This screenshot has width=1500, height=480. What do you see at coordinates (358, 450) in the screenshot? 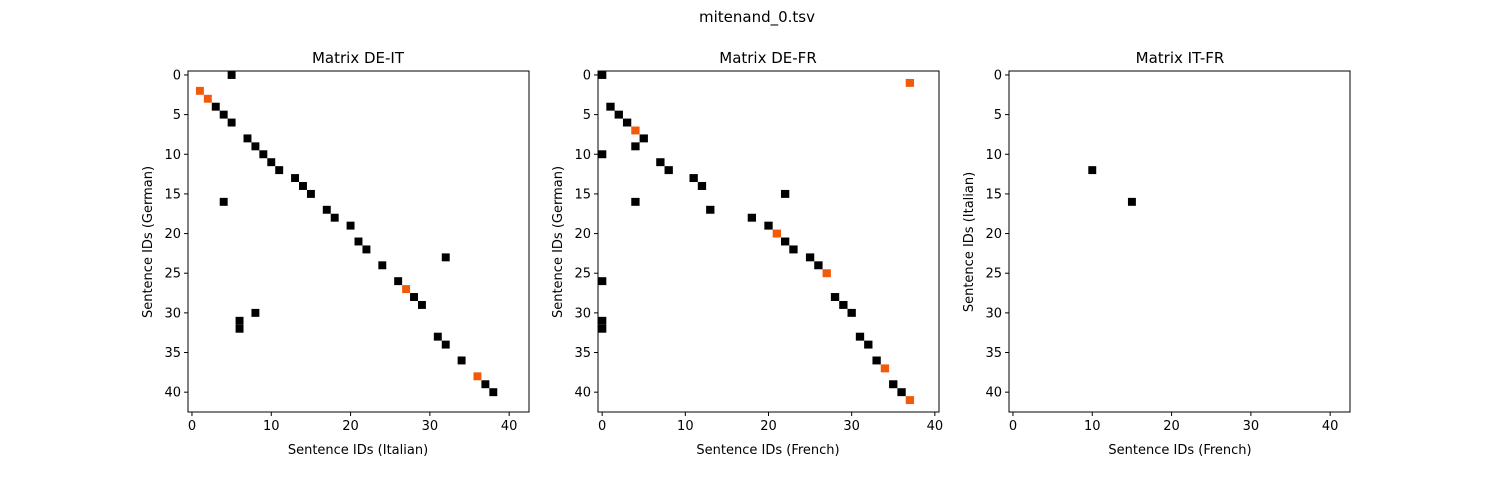
I see `x-axis-label: Sentence IDs (Italian)` at bounding box center [358, 450].